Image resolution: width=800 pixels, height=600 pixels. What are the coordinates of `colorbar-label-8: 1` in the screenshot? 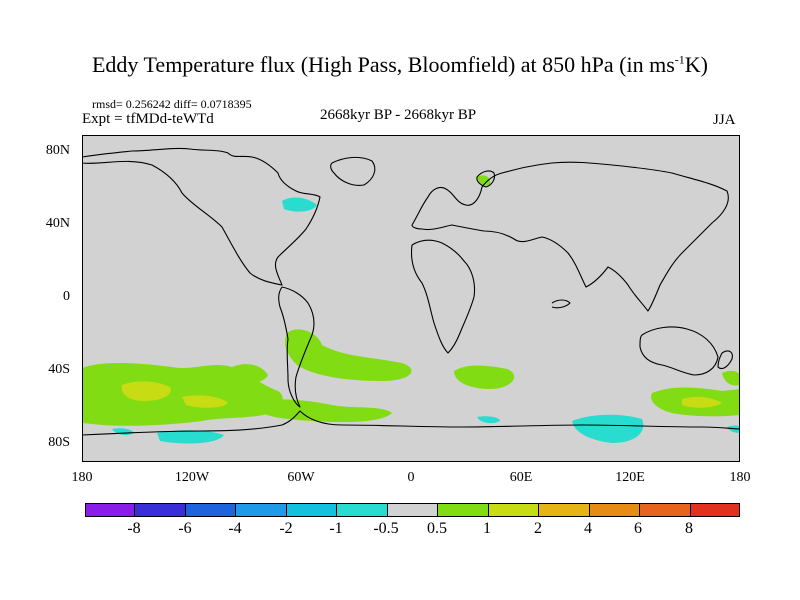 It's located at (487, 528).